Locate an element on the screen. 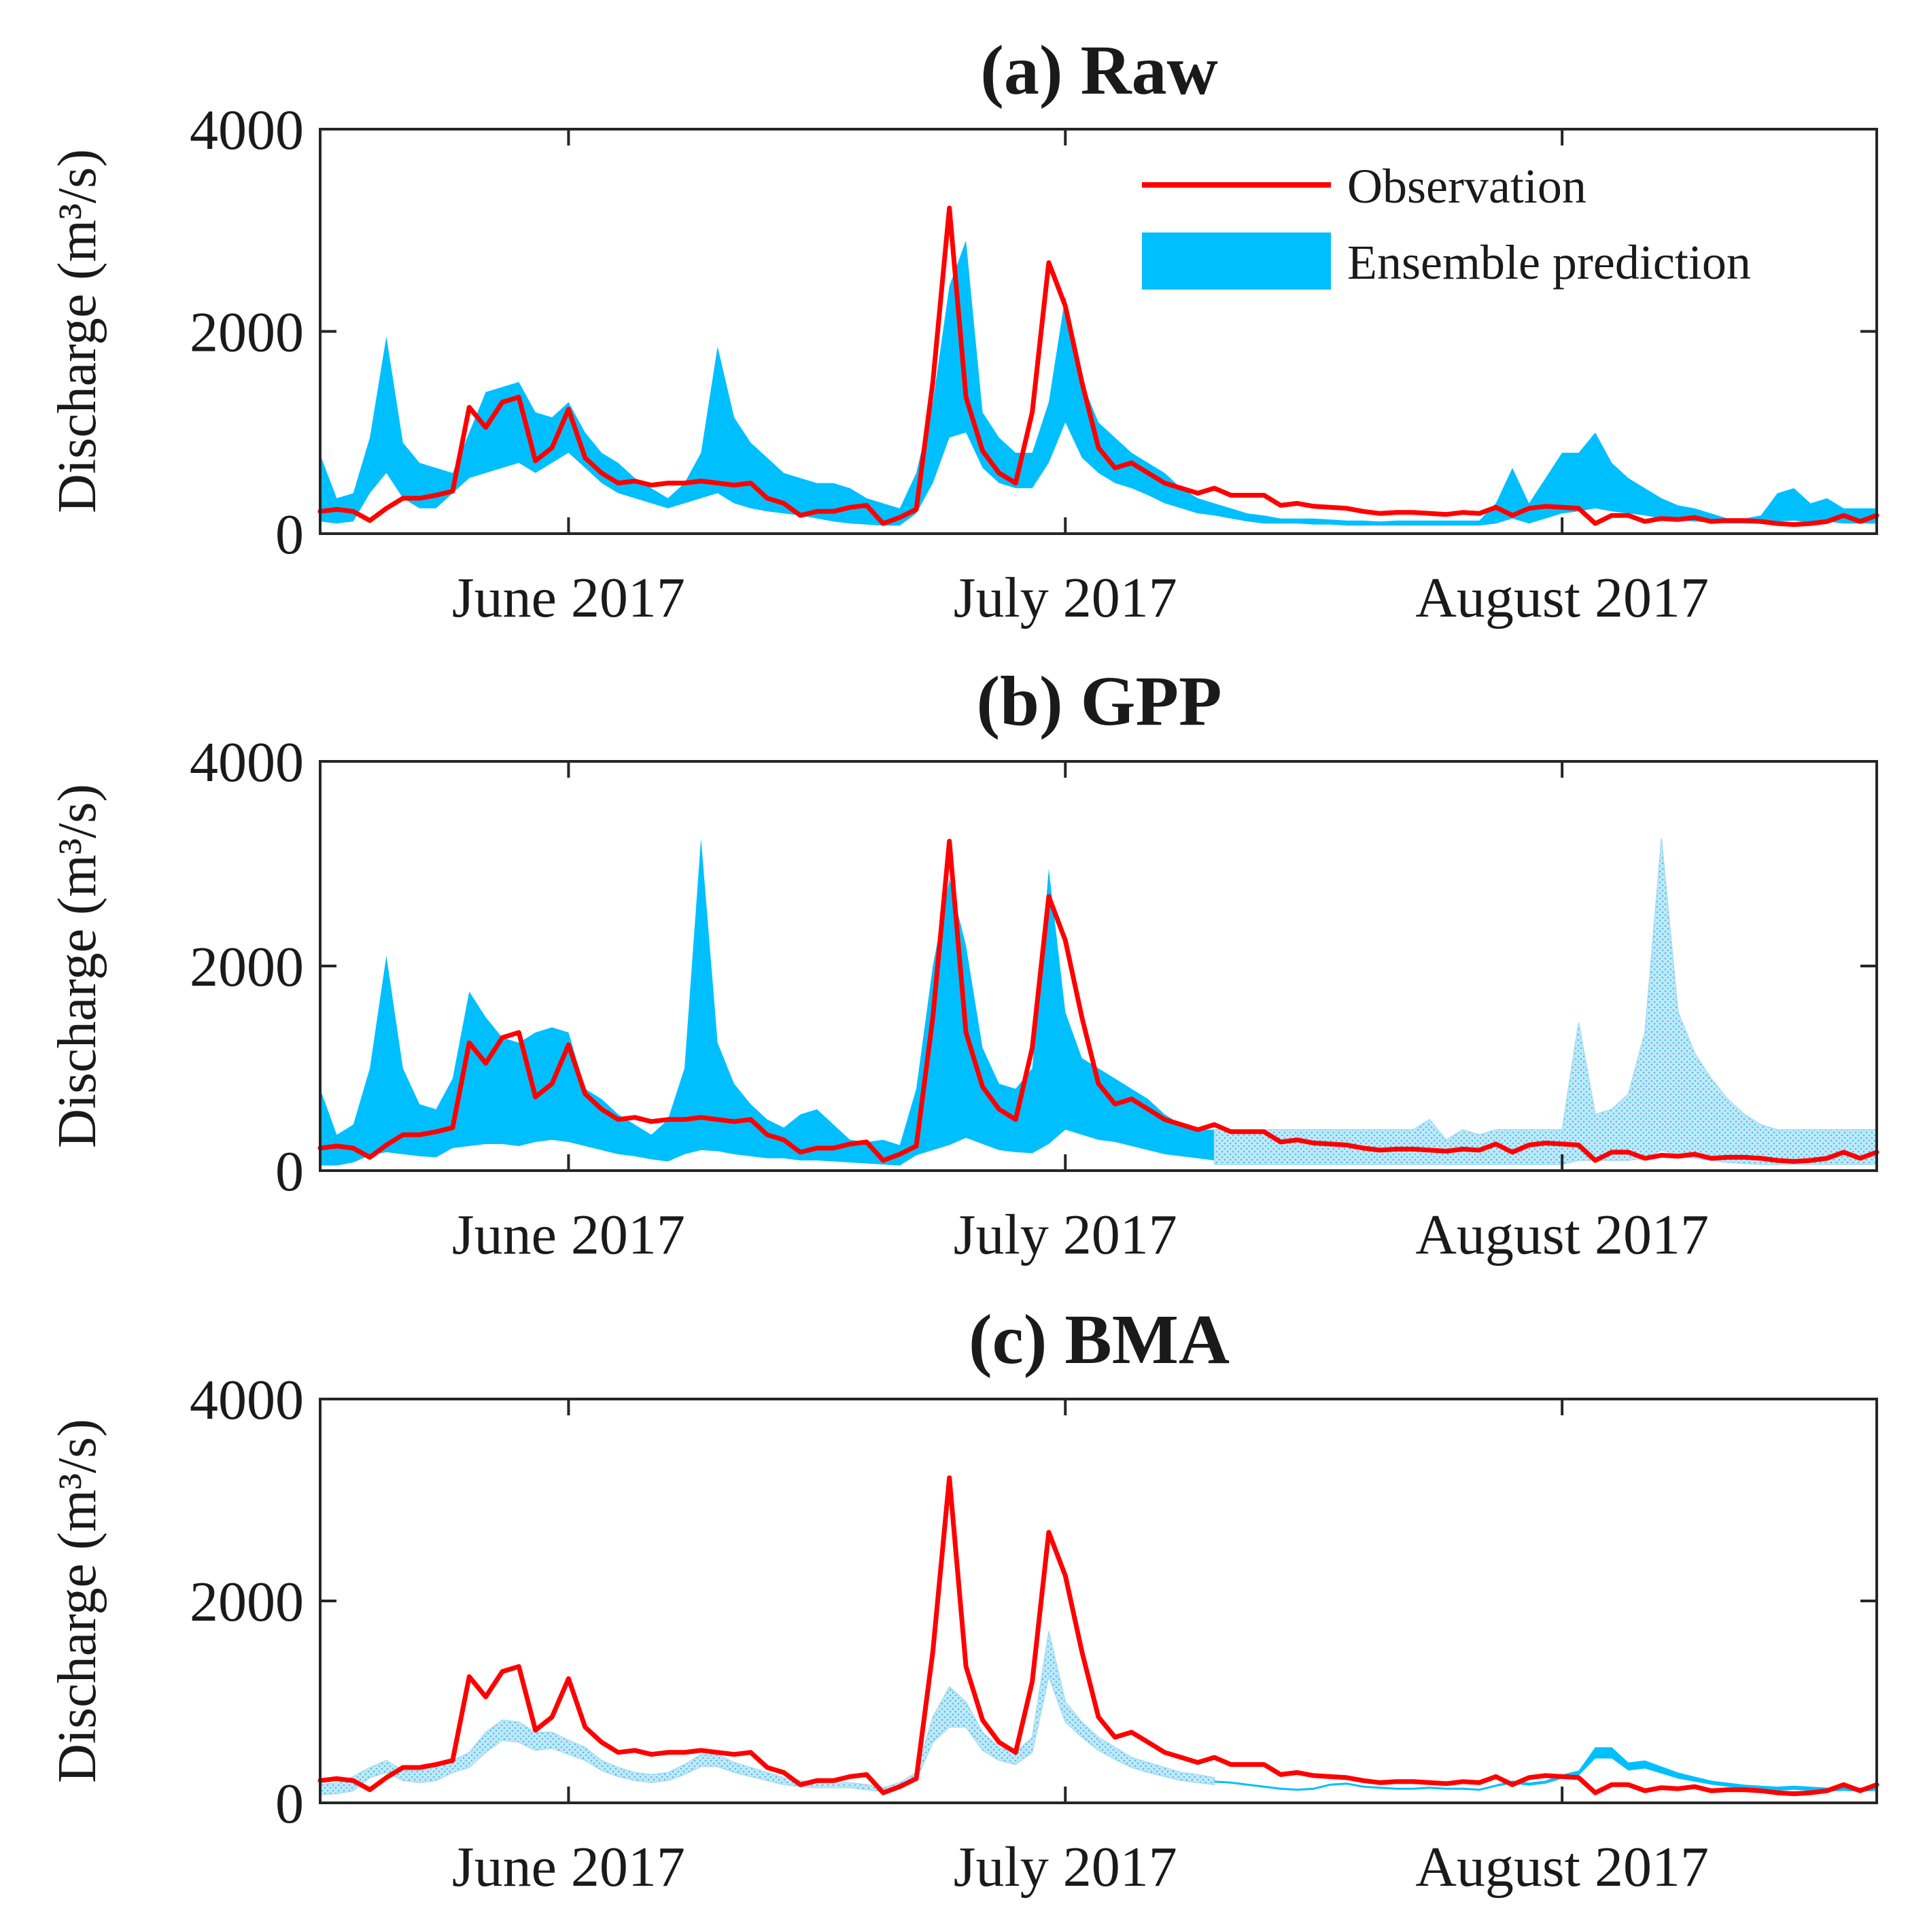 This screenshot has width=1908, height=1932. legend-ensemble-label: Ensemble prediction is located at coordinates (1549, 262).